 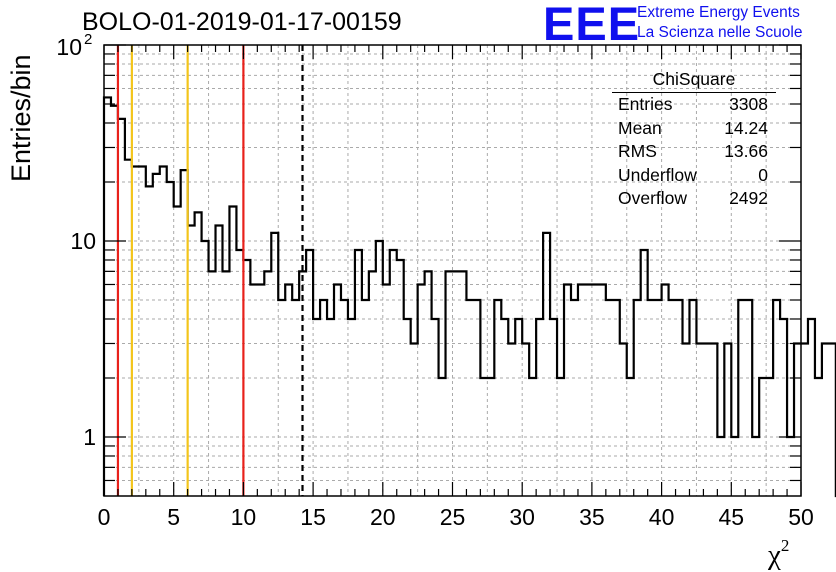 What do you see at coordinates (801, 517) in the screenshot?
I see `x-tick-label: 50` at bounding box center [801, 517].